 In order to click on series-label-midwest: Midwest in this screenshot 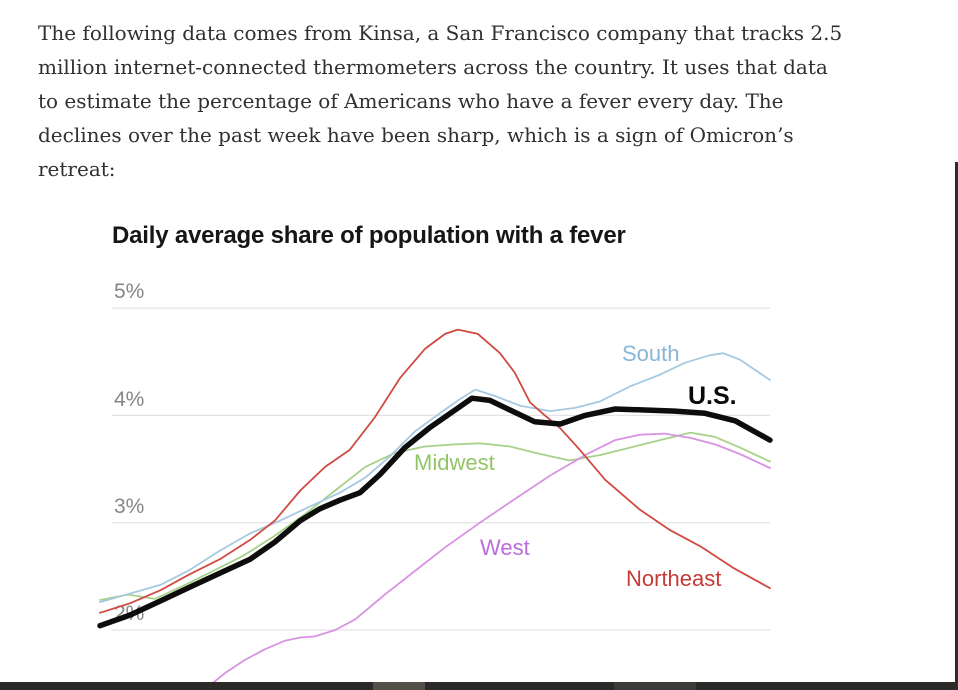, I will do `click(454, 462)`.